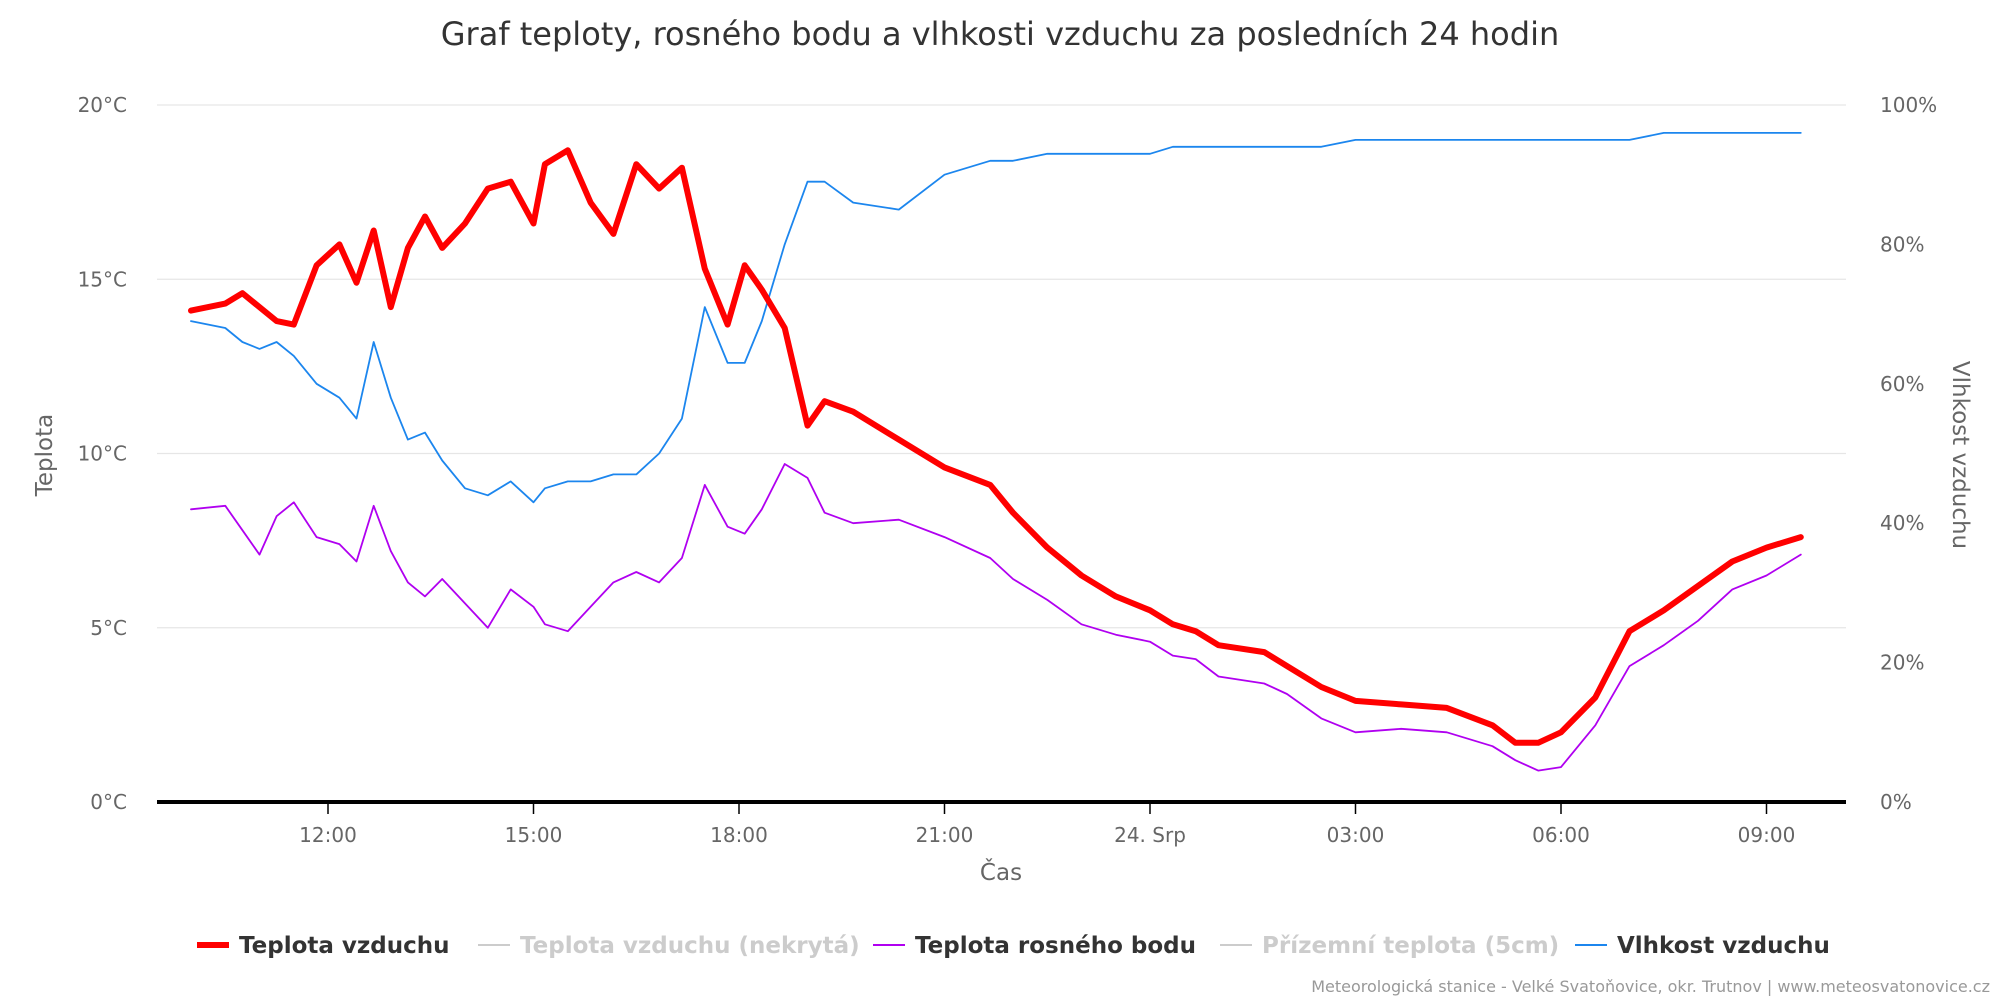 This screenshot has height=1000, width=2000. I want to click on y-right-tick-label: 20%, so click(1902, 663).